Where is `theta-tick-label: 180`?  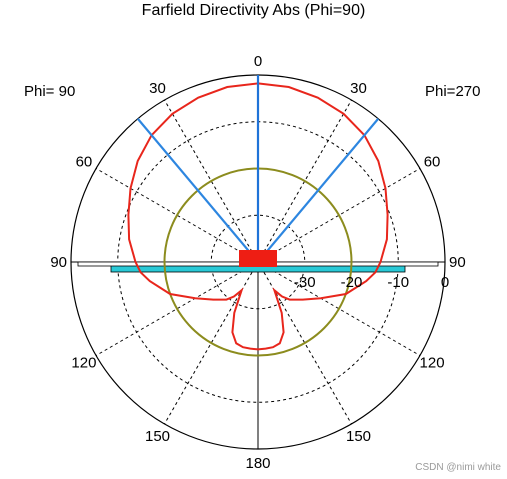
theta-tick-label: 180 is located at coordinates (257, 463).